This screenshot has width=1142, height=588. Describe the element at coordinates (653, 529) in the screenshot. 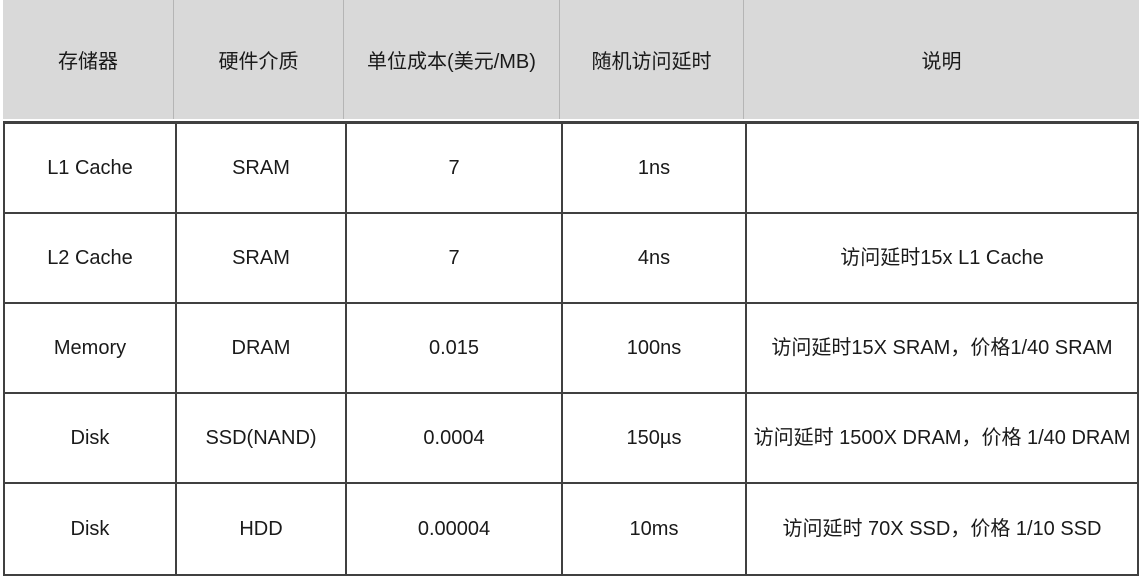

I see `cell-latency: 10ms` at that location.